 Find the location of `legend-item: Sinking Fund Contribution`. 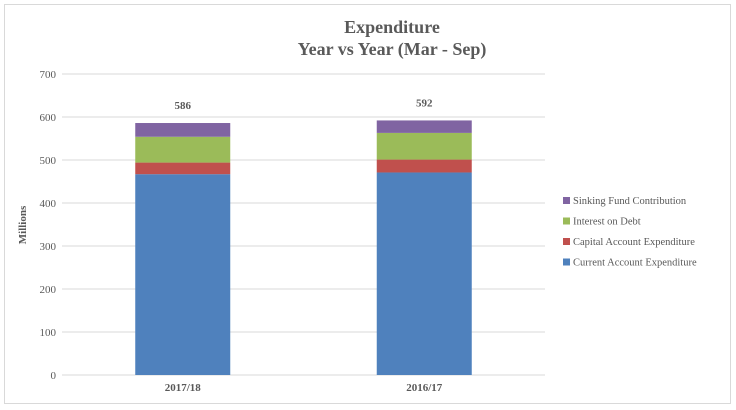

legend-item: Sinking Fund Contribution is located at coordinates (630, 201).